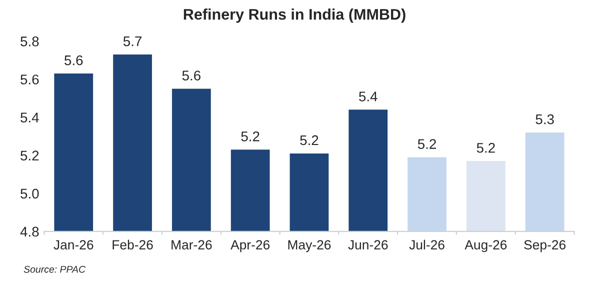 The width and height of the screenshot is (589, 284). Describe the element at coordinates (368, 245) in the screenshot. I see `x-tick-label: Jun-26` at that location.